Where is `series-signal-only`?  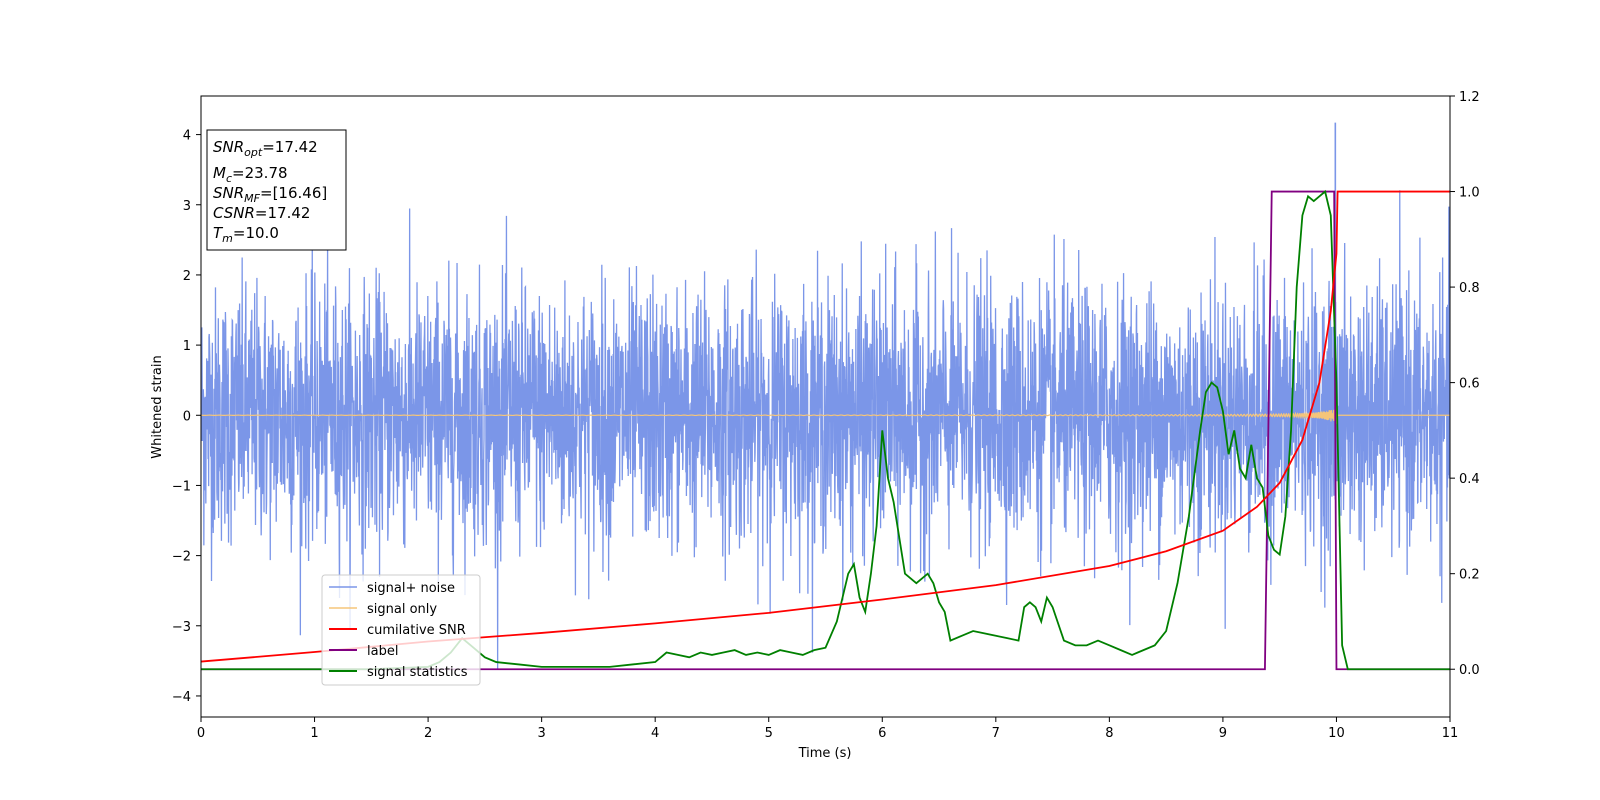 series-signal-only is located at coordinates (825, 415).